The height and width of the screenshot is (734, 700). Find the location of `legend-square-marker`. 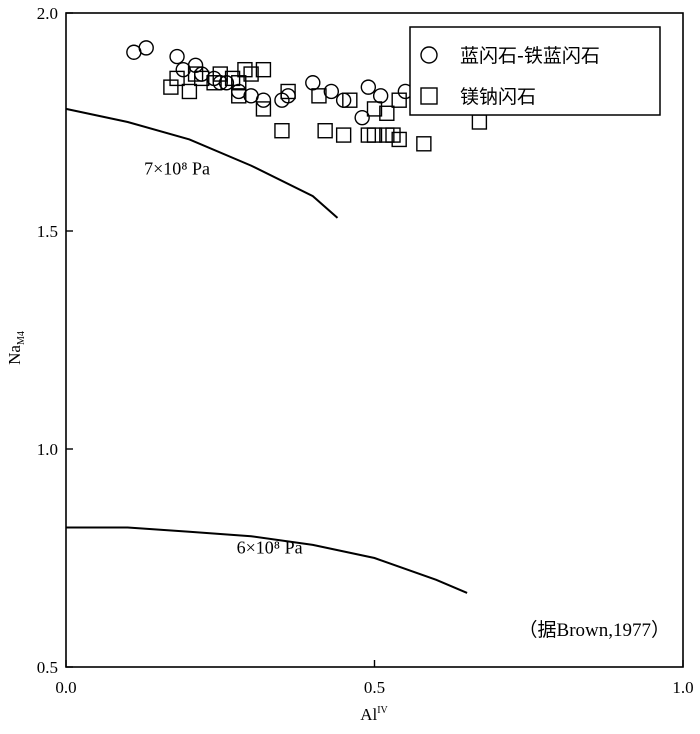

legend-square-marker is located at coordinates (429, 96).